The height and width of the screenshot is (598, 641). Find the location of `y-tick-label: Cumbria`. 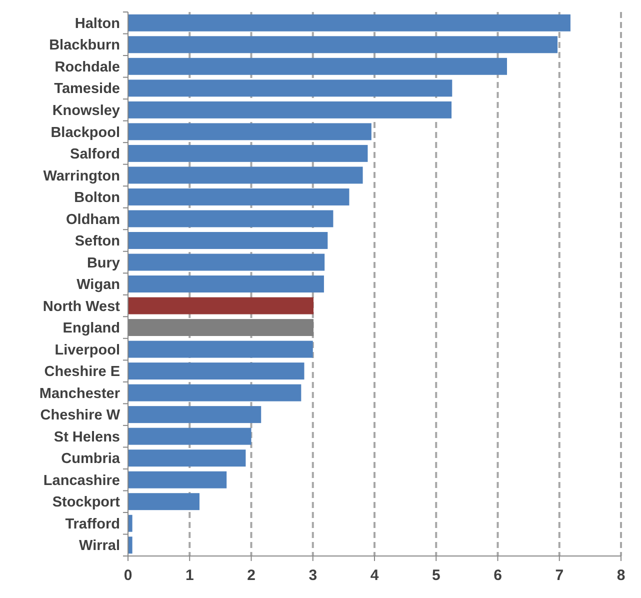

y-tick-label: Cumbria is located at coordinates (91, 459).